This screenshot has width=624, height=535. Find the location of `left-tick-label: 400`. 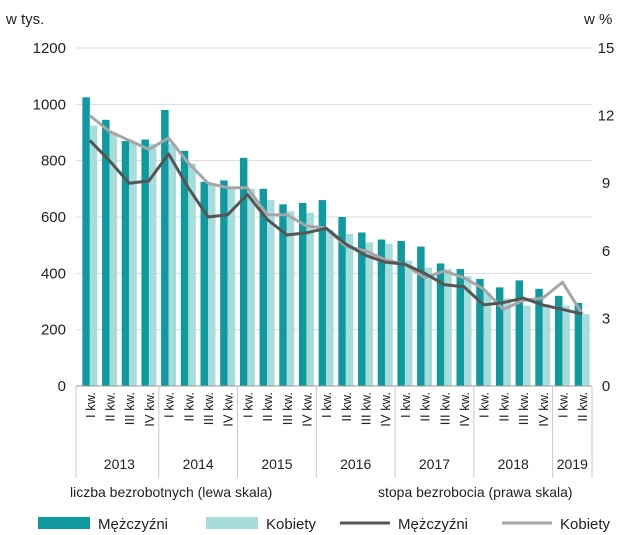

left-tick-label: 400 is located at coordinates (53, 273).